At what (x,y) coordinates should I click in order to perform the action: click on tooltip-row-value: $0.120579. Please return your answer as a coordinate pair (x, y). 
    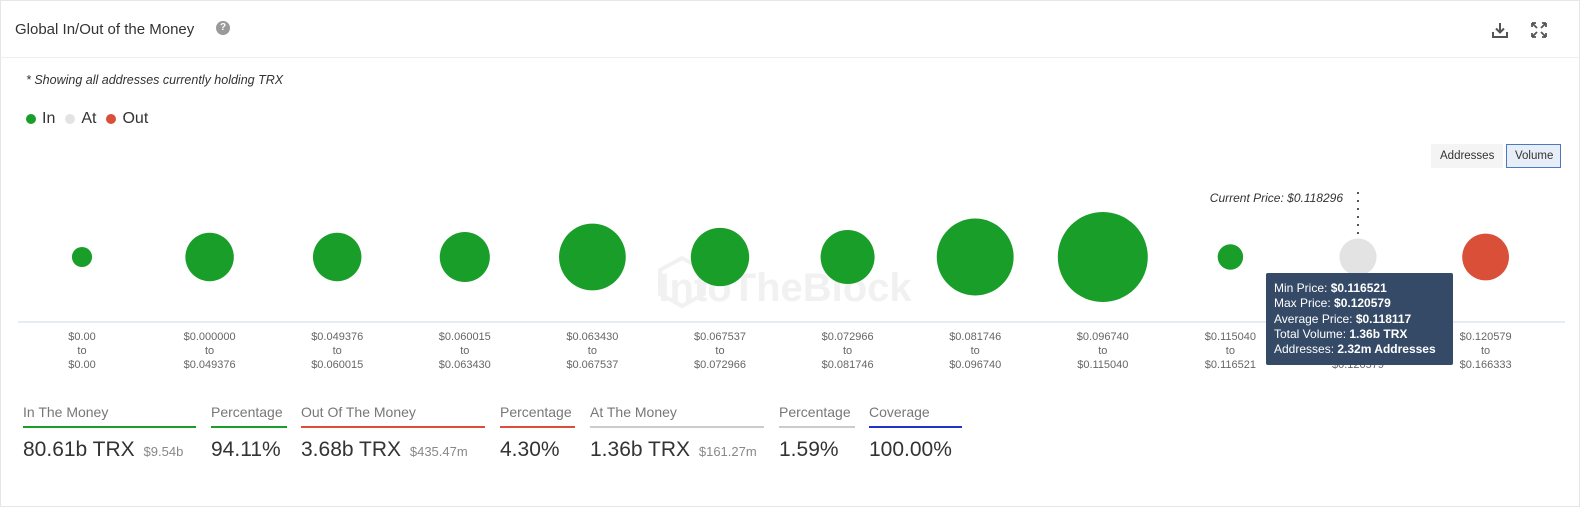
    Looking at the image, I should click on (1362, 303).